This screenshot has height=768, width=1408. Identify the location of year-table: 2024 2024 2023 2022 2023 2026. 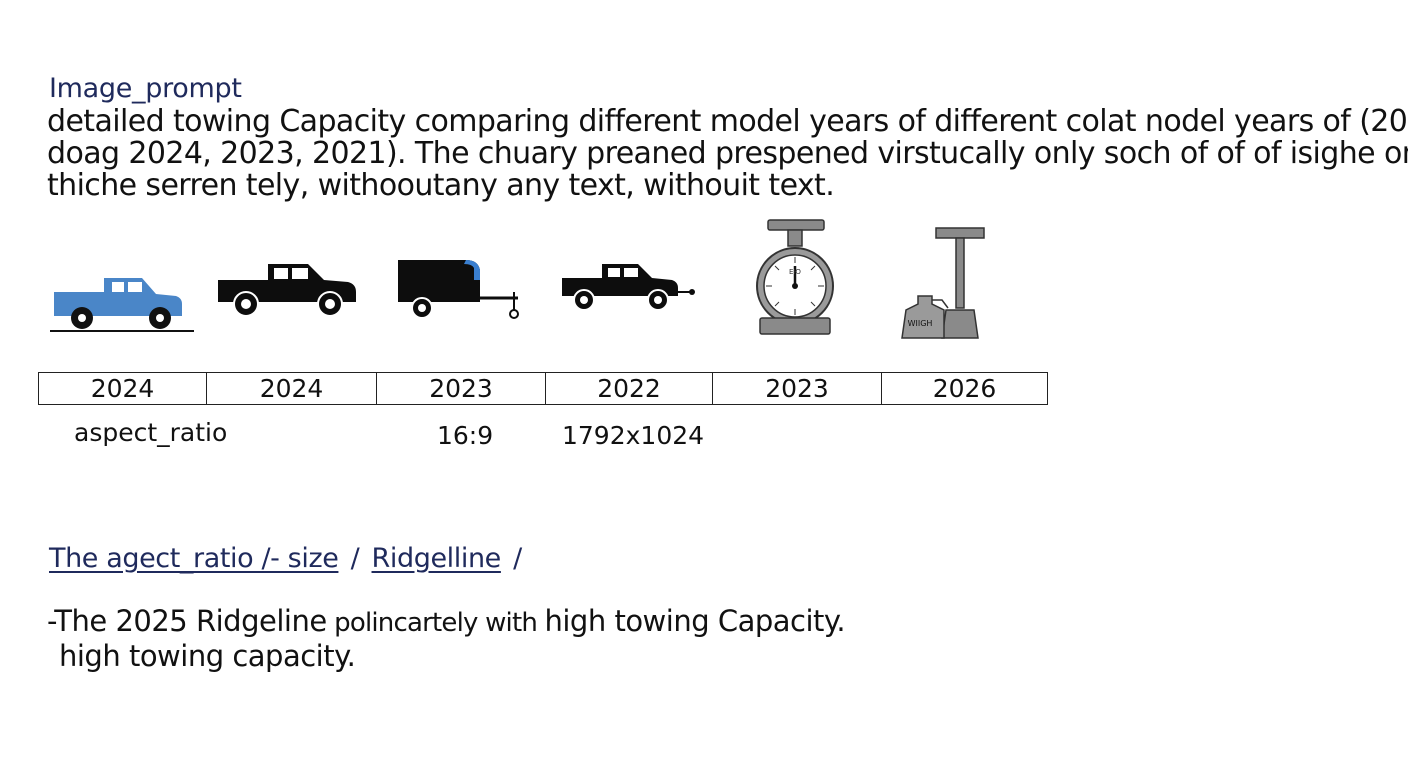
(543, 388).